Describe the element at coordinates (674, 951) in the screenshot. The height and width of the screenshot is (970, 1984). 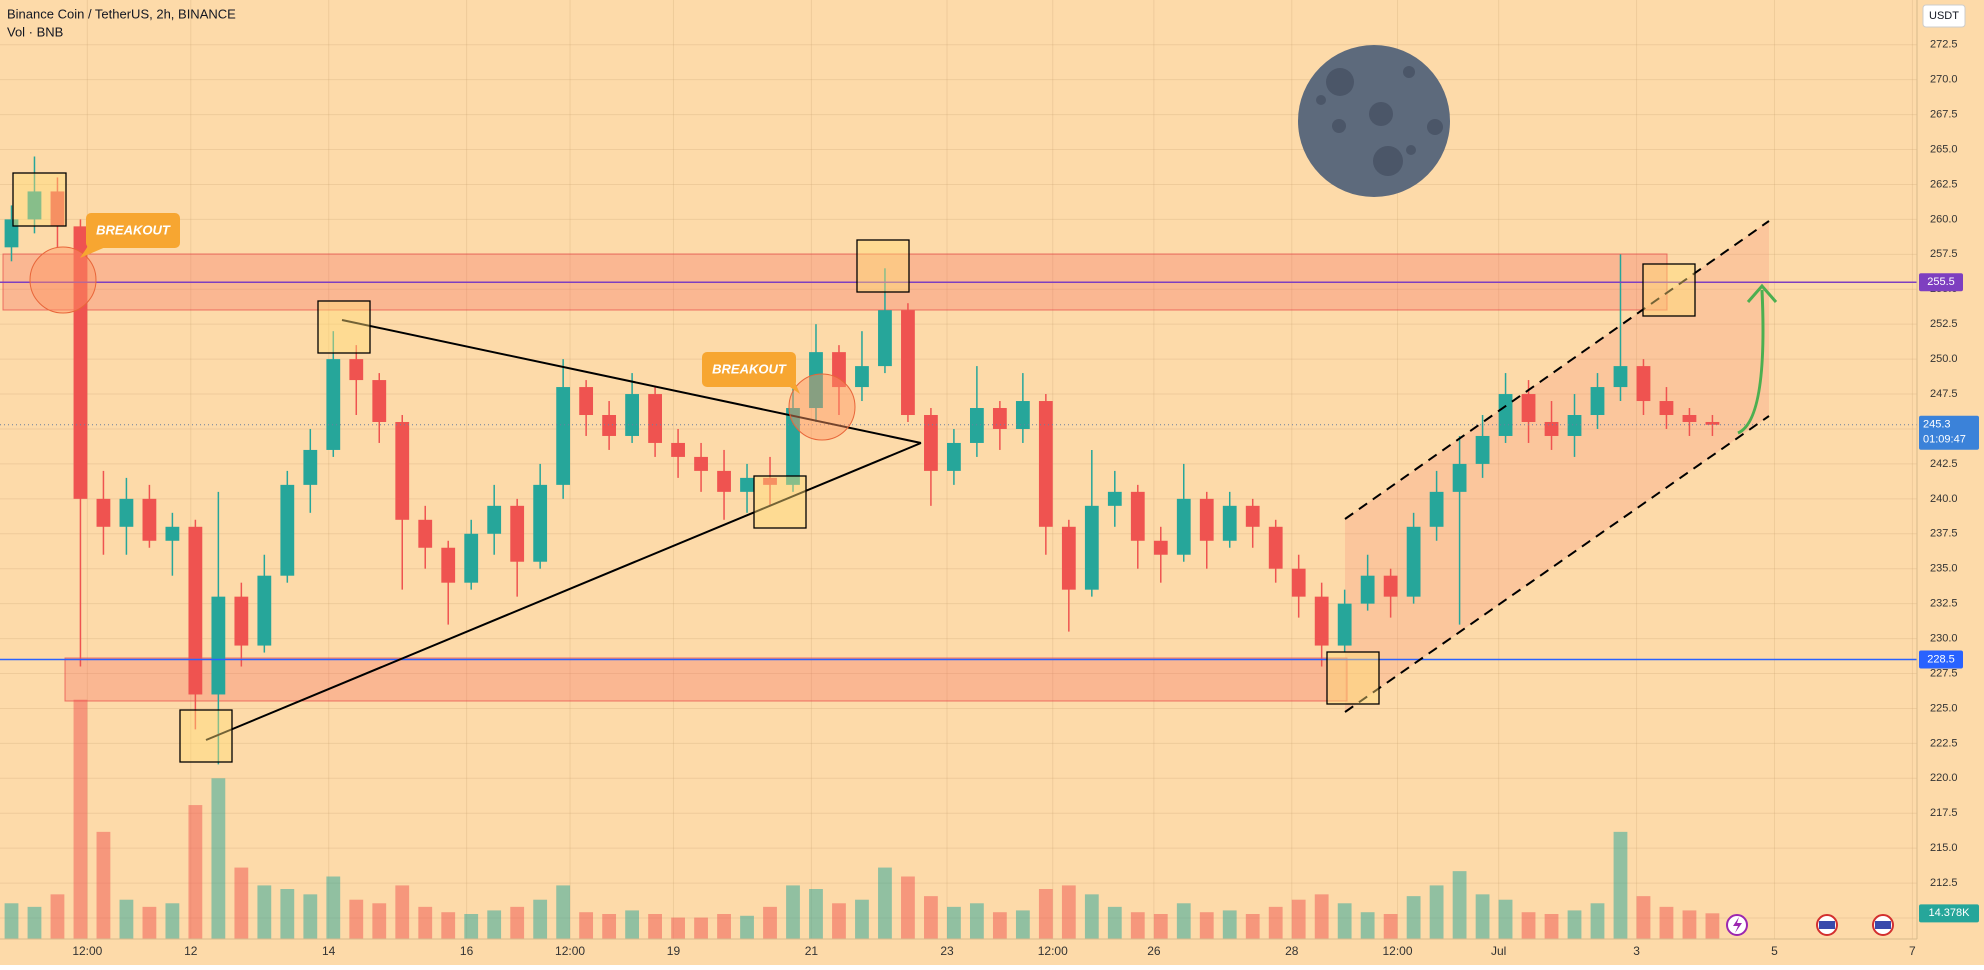
I see `x-tick-label: 19` at that location.